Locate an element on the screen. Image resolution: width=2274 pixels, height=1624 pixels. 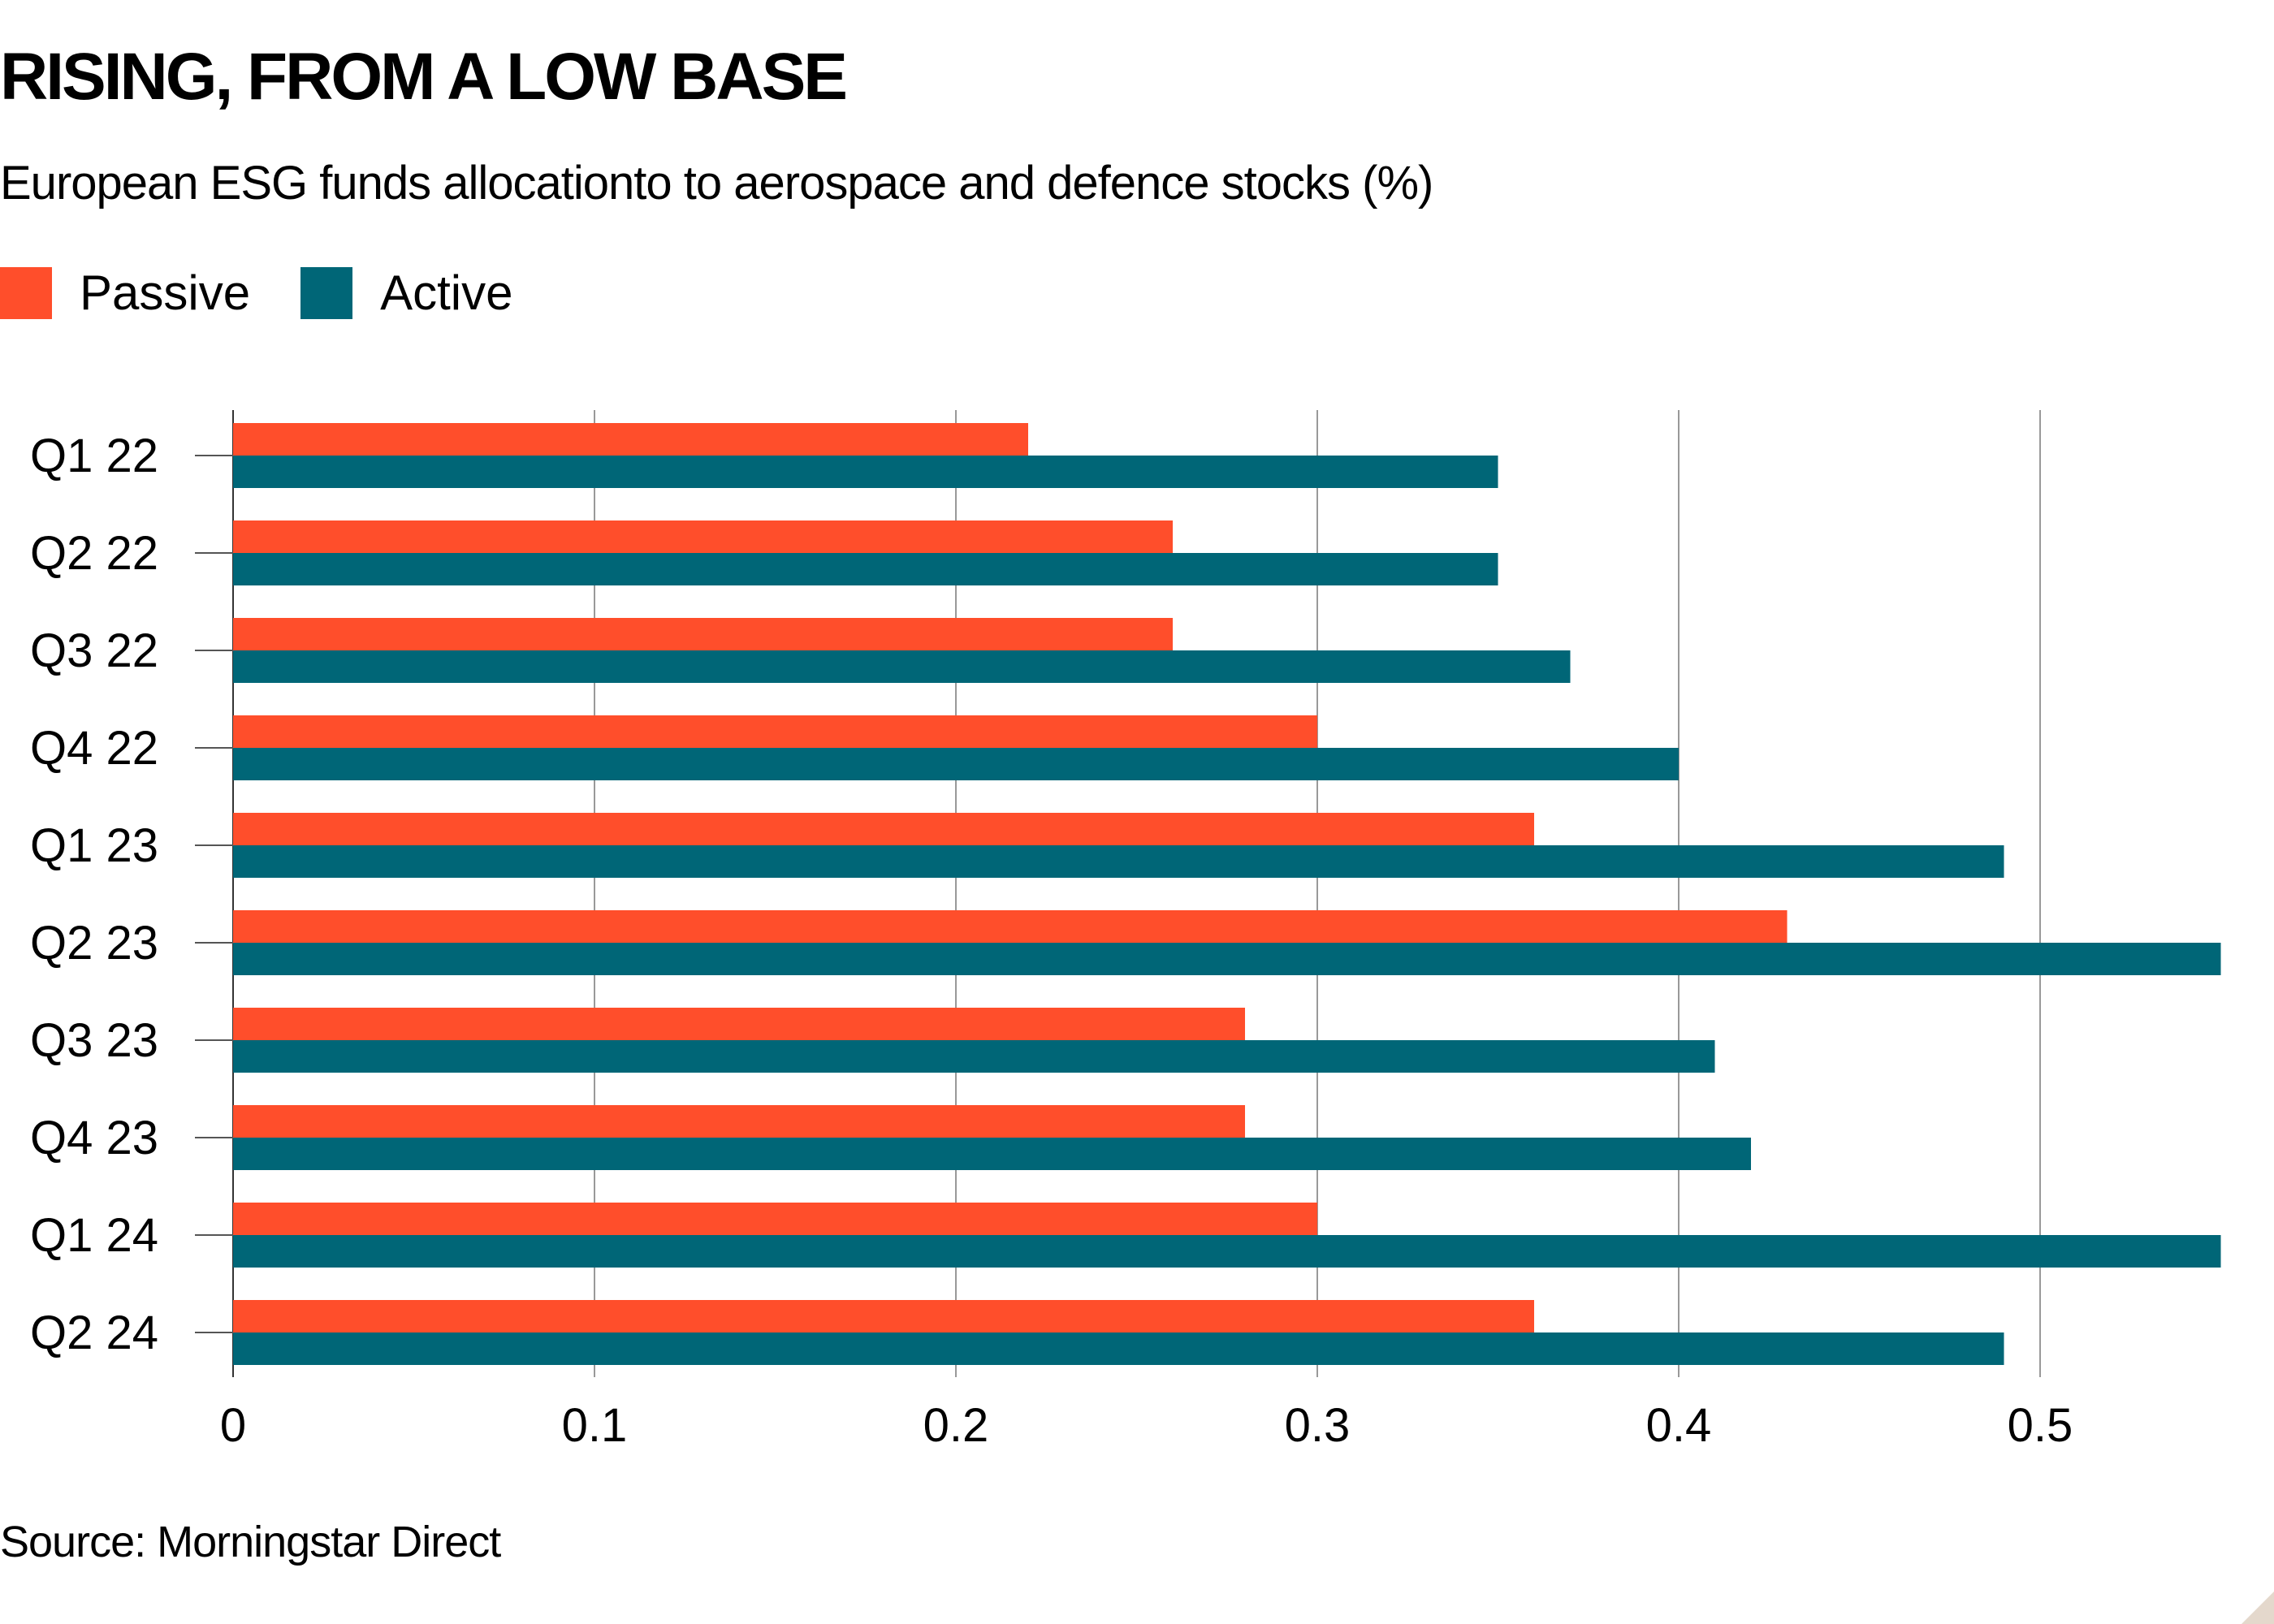
x-tick-label: 0.4 is located at coordinates (1679, 1426).